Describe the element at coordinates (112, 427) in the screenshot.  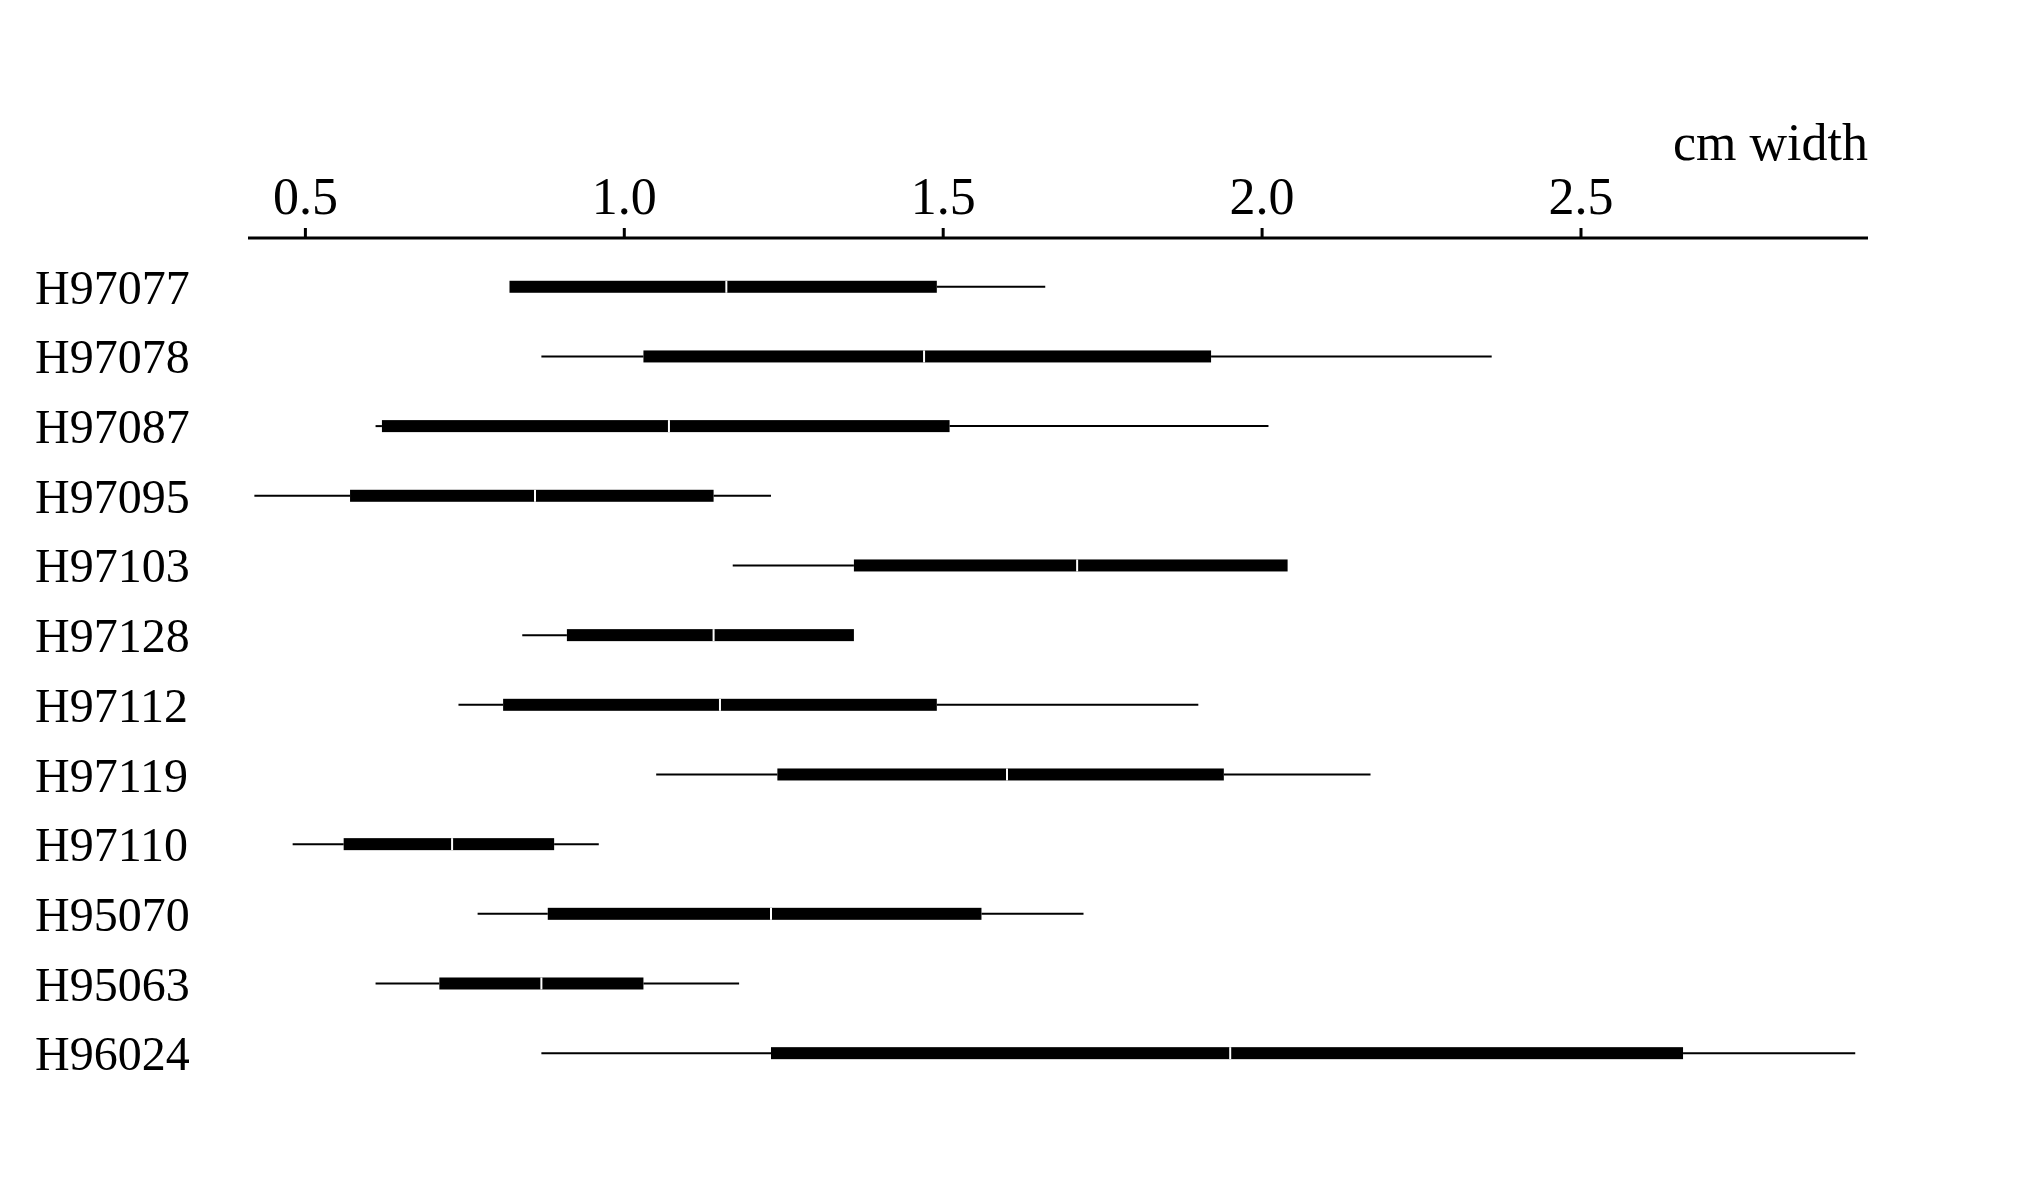
I see `y-tick-label: H97087` at that location.